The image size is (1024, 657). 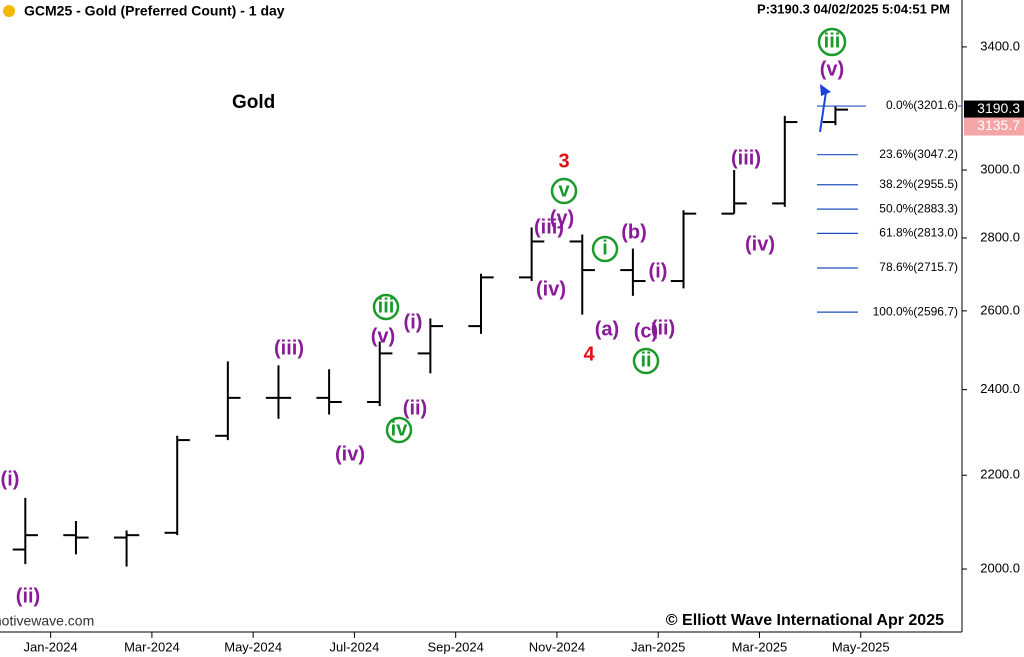 What do you see at coordinates (557, 646) in the screenshot?
I see `x-tick-label: Nov-2024` at bounding box center [557, 646].